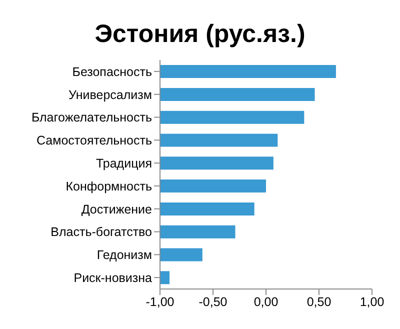 This screenshot has height=329, width=400. I want to click on x-tick-label: 0,00, so click(266, 301).